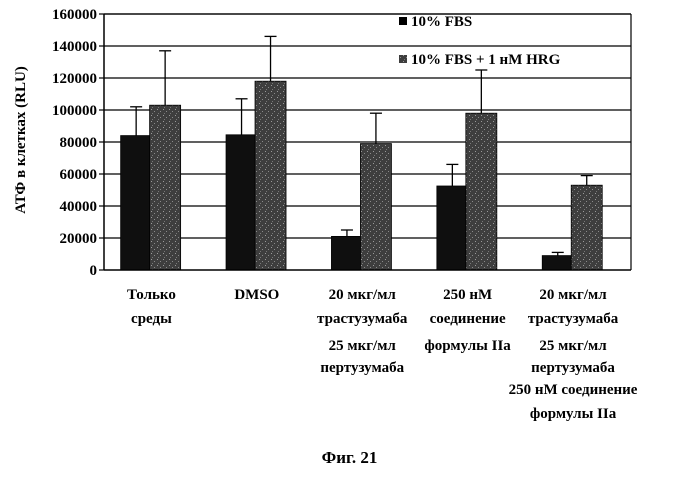  What do you see at coordinates (21, 140) in the screenshot?
I see `y-axis-label: АТФ в клетках (RLU)` at bounding box center [21, 140].